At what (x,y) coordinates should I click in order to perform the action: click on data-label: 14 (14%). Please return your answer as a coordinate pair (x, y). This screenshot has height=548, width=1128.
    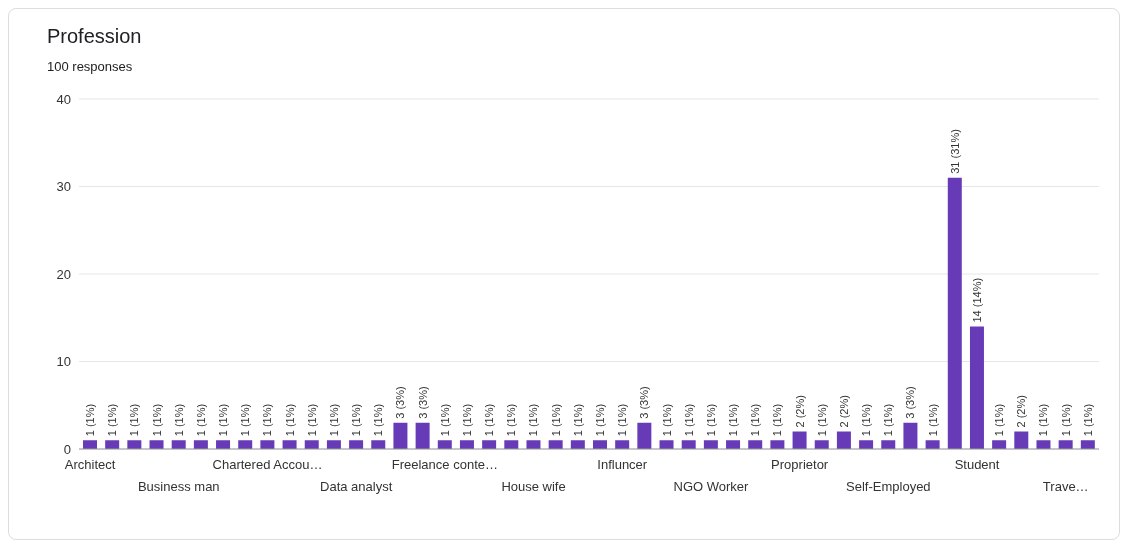
    Looking at the image, I should click on (976, 300).